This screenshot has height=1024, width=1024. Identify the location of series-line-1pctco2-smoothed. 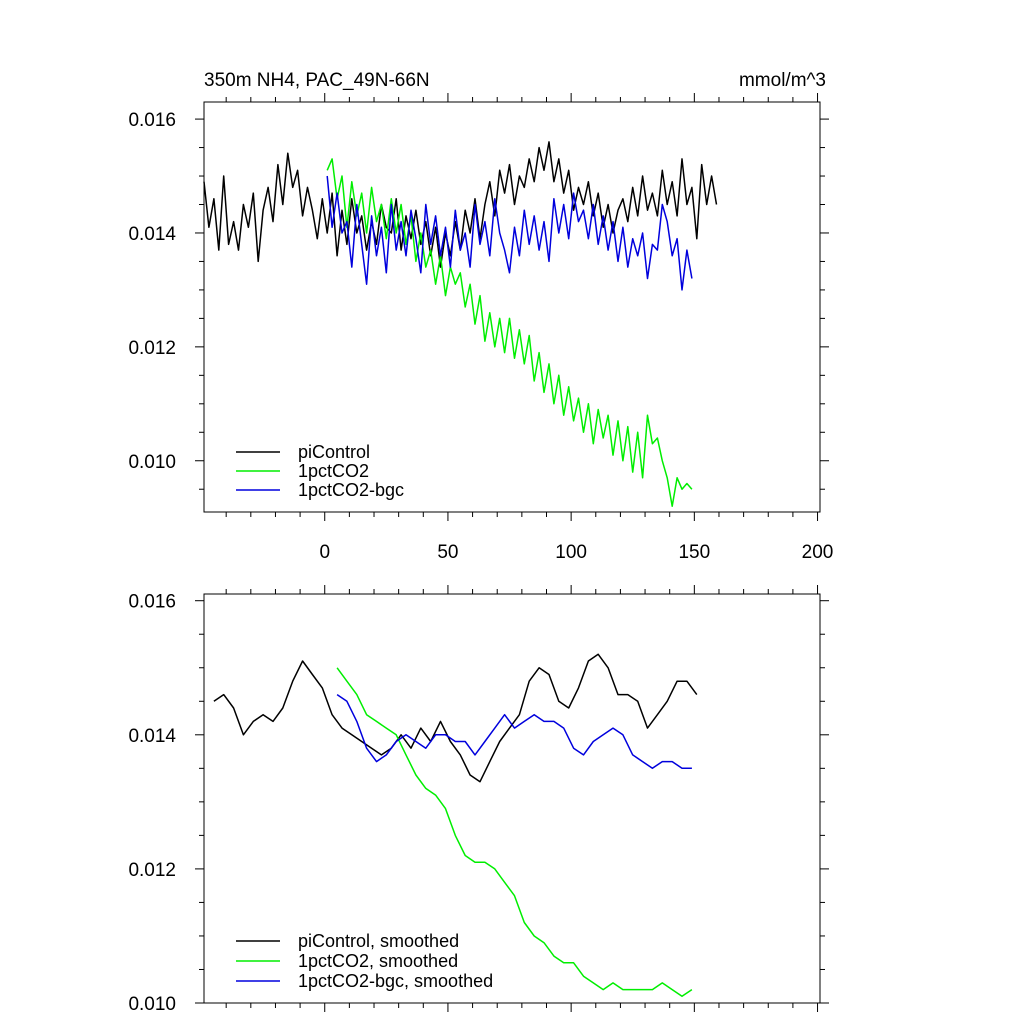
(514, 832).